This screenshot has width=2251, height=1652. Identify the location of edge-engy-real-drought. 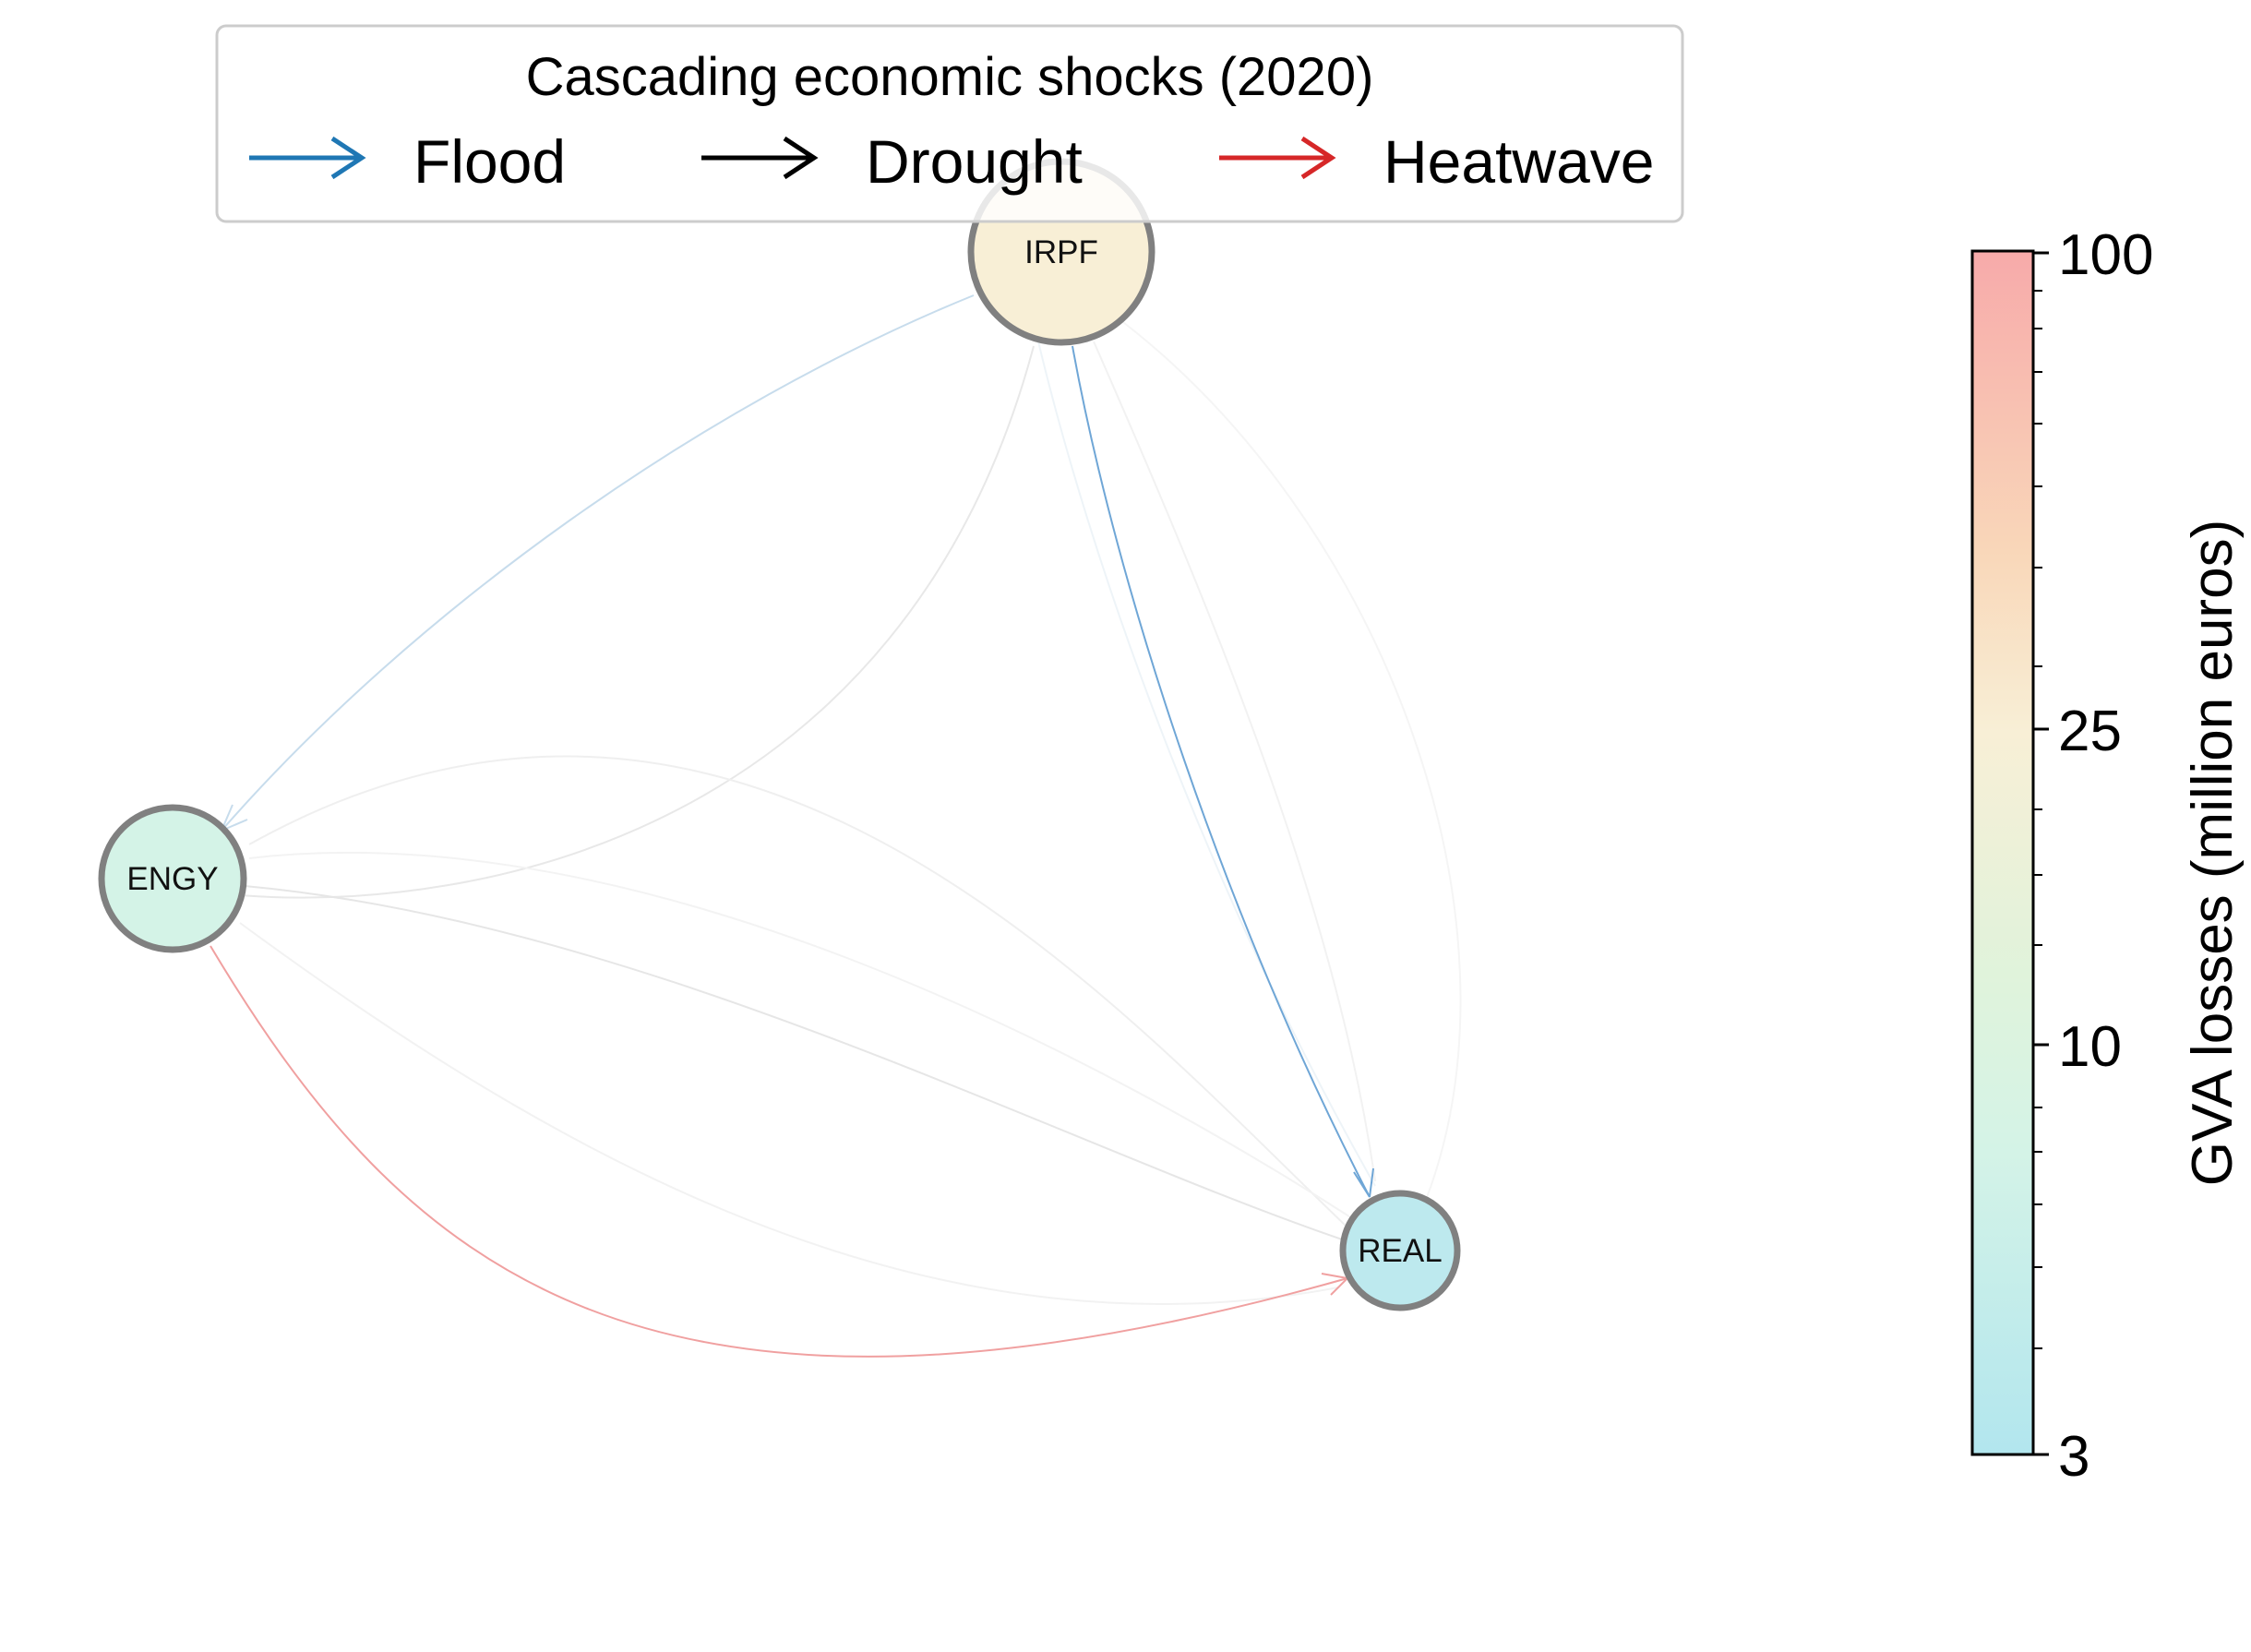
(796, 1064).